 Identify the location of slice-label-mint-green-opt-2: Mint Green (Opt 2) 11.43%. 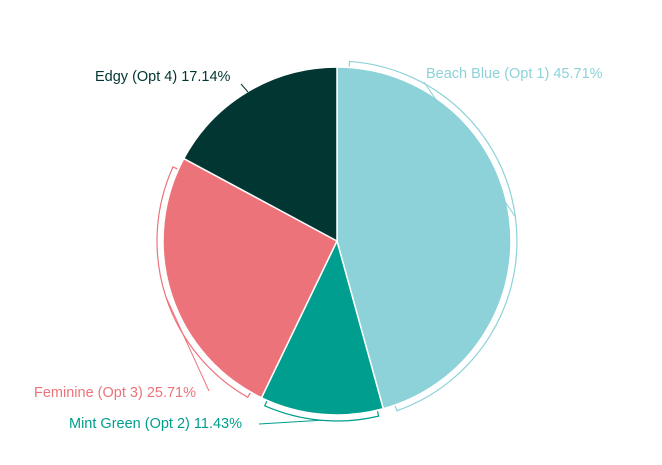
(155, 424).